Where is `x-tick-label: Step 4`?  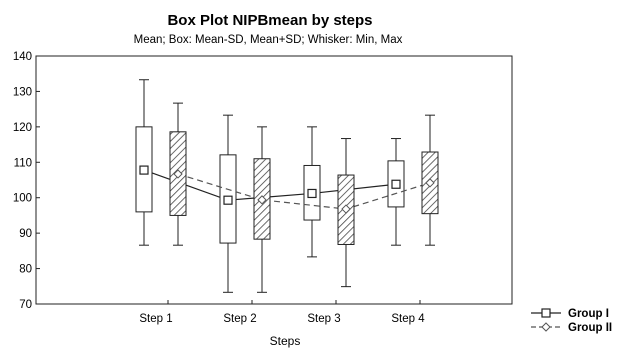 x-tick-label: Step 4 is located at coordinates (408, 319).